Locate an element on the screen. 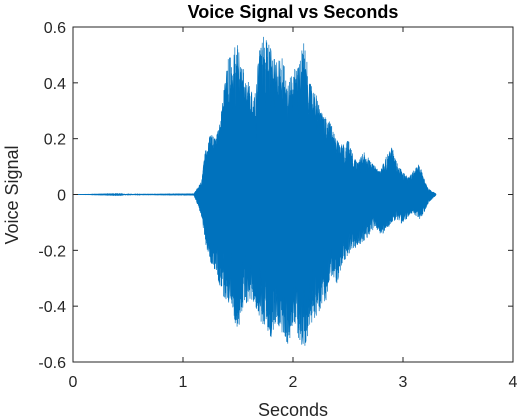 The height and width of the screenshot is (420, 522). x-axis-label: Seconds is located at coordinates (293, 410).